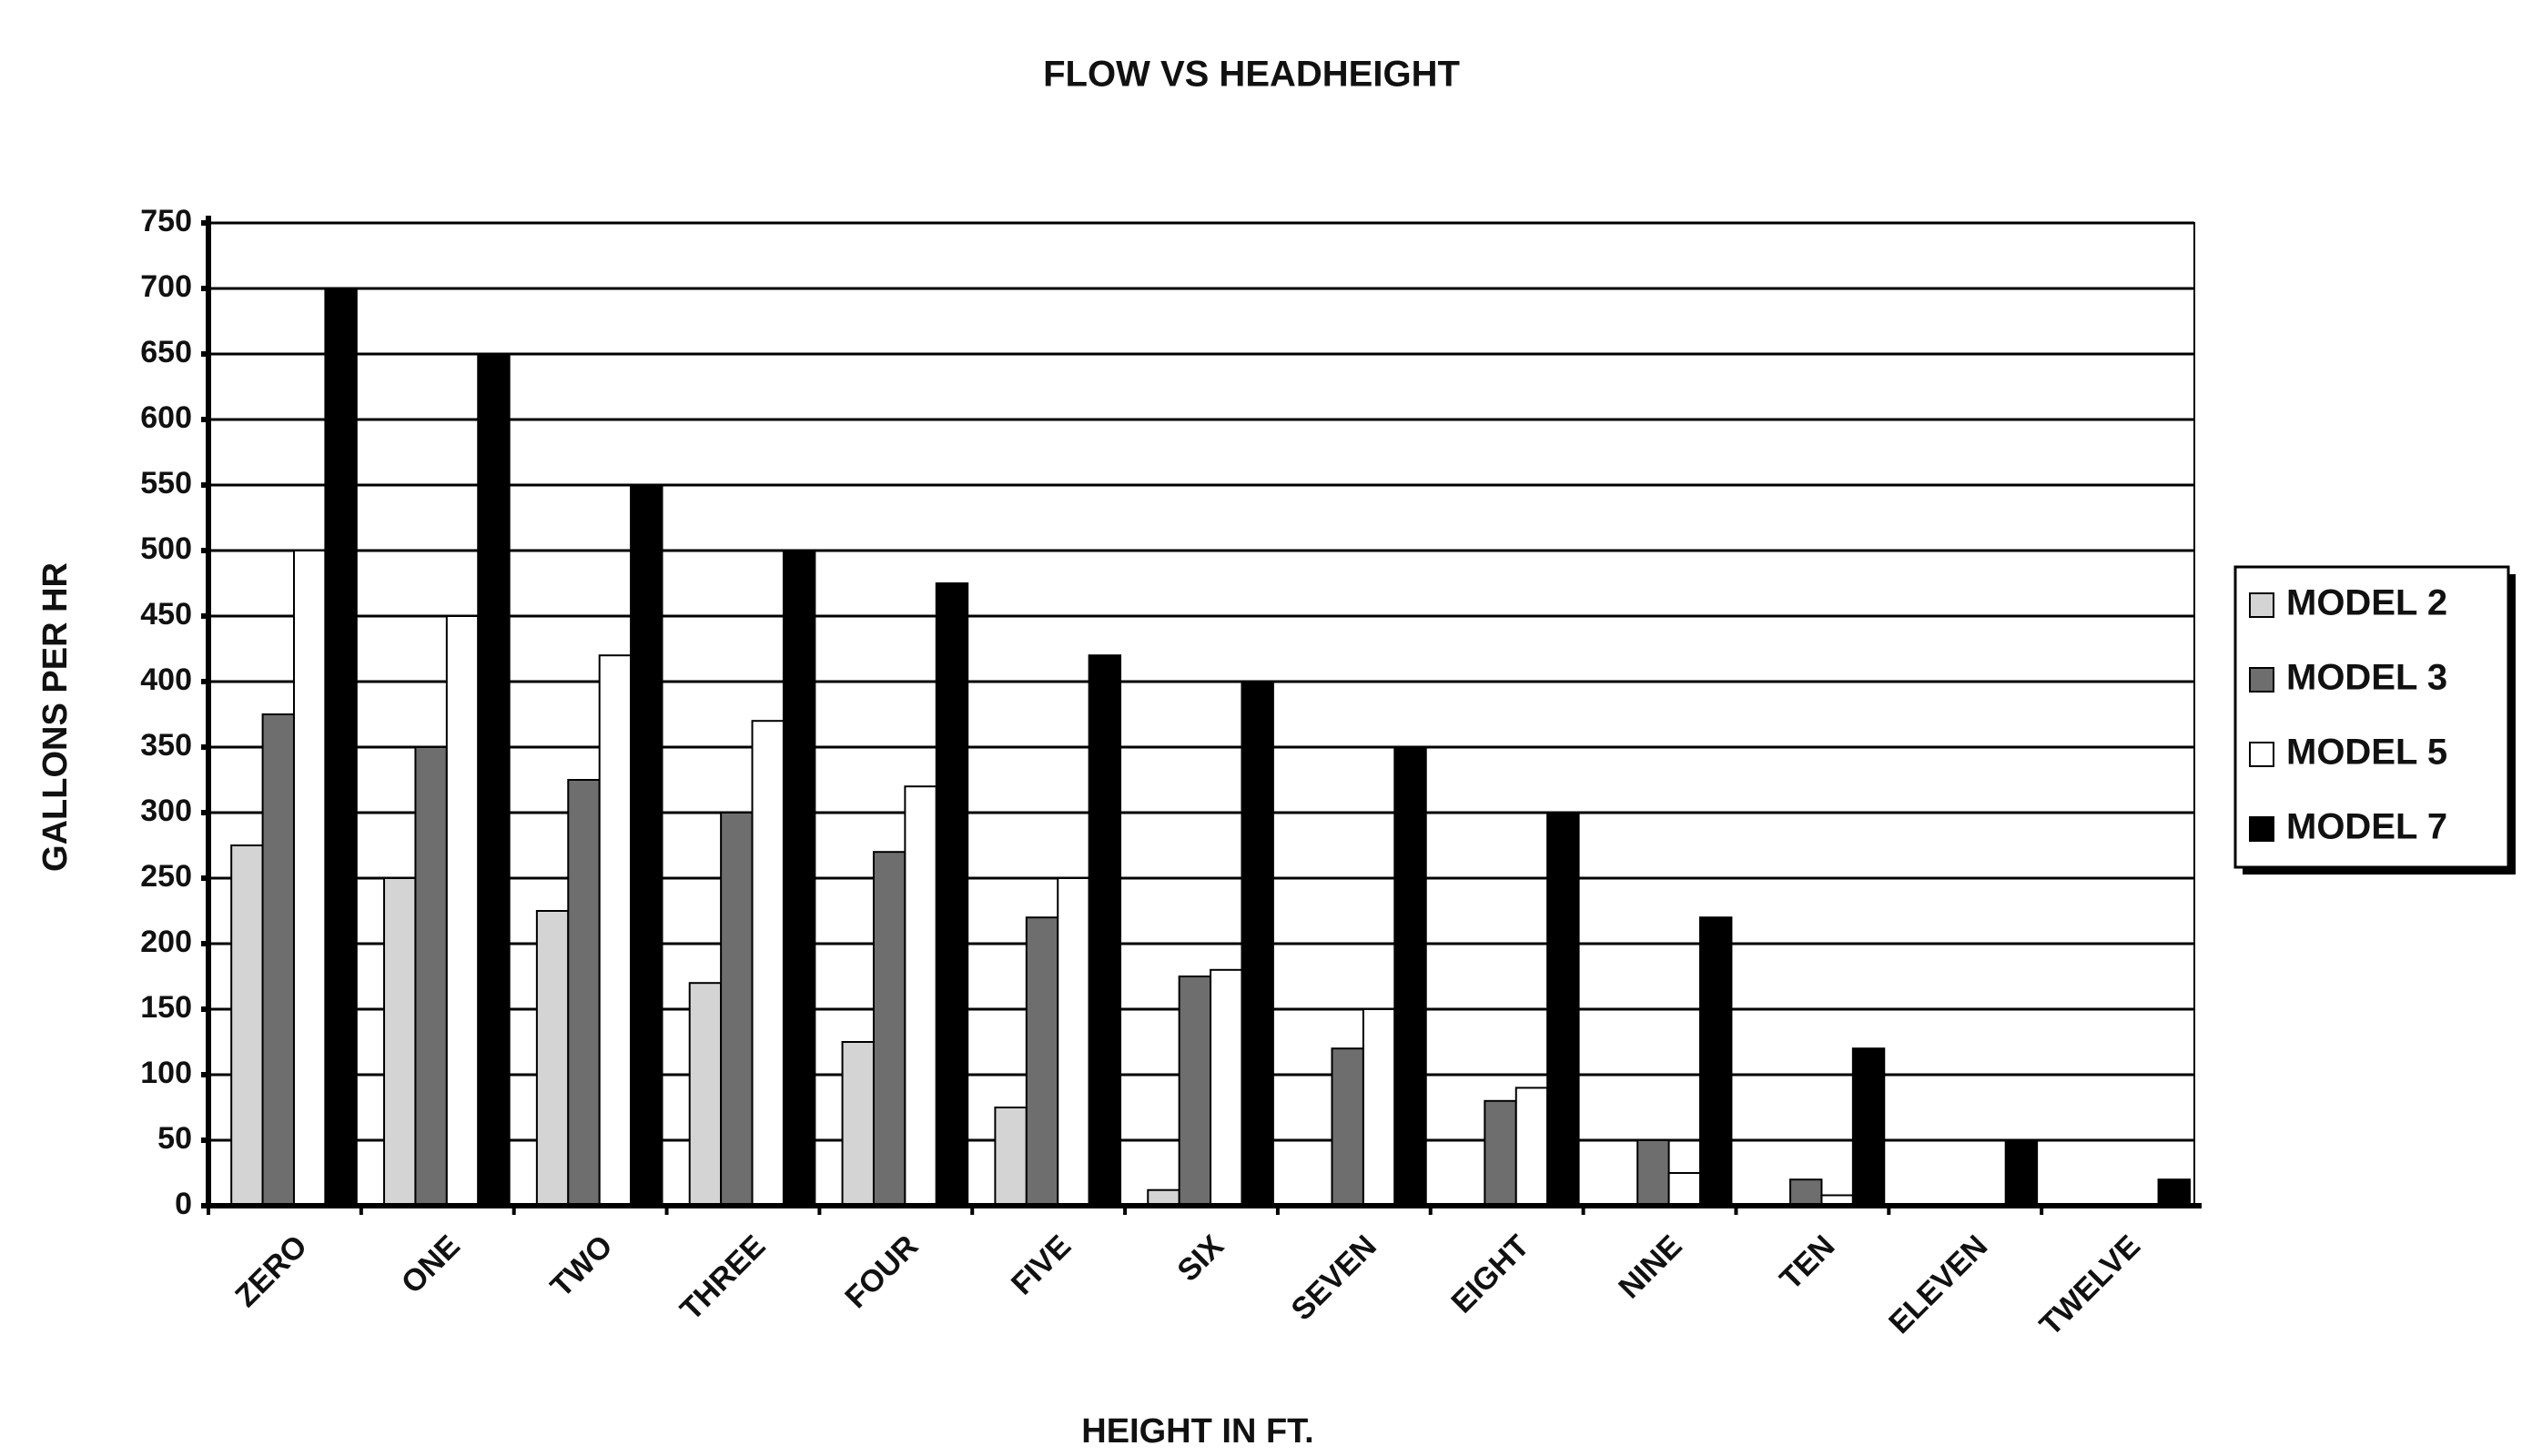 The height and width of the screenshot is (1456, 2532). I want to click on y-tick-label: 250, so click(166, 877).